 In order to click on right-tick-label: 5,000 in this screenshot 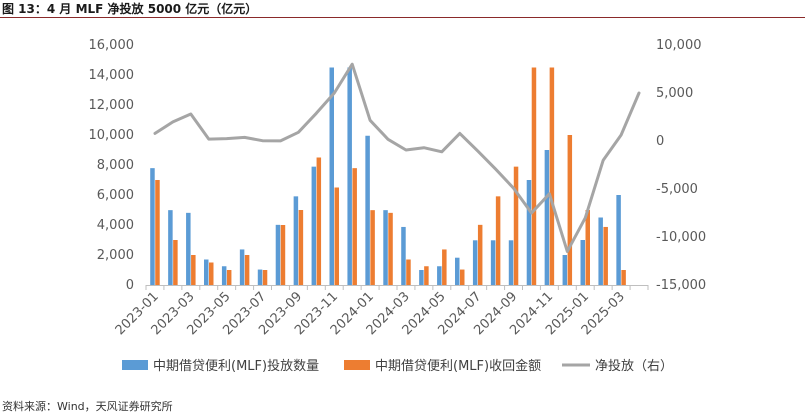, I will do `click(674, 93)`.